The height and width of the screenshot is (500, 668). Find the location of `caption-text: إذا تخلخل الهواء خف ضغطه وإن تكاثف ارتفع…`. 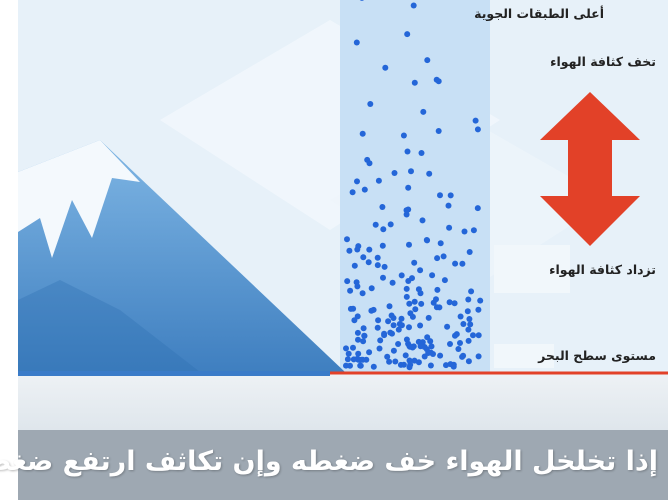

caption-text: إذا تخلخل الهواء خف ضغطه وإن تكاثف ارتفع… is located at coordinates (329, 461).